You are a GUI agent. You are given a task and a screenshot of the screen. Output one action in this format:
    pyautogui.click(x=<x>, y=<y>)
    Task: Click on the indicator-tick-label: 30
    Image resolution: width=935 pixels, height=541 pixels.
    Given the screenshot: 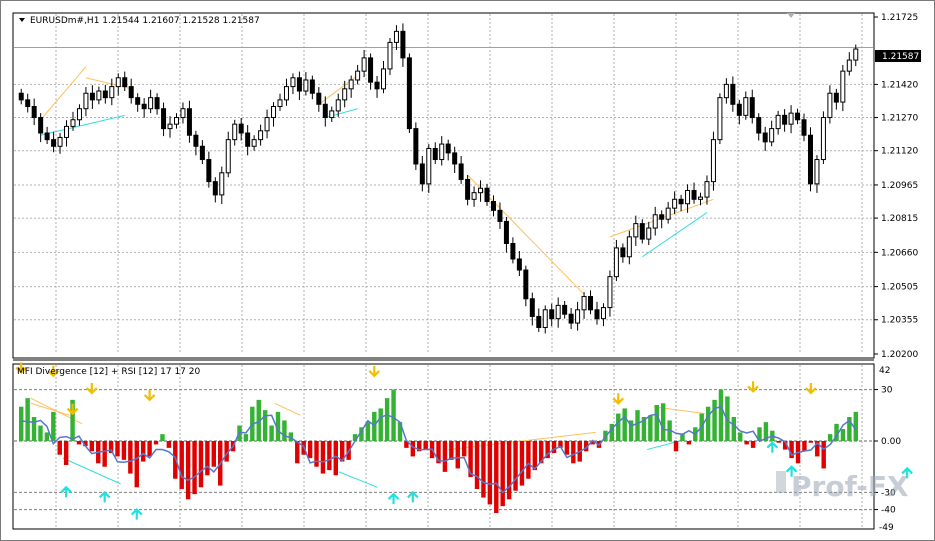 What is the action you would take?
    pyautogui.click(x=887, y=391)
    